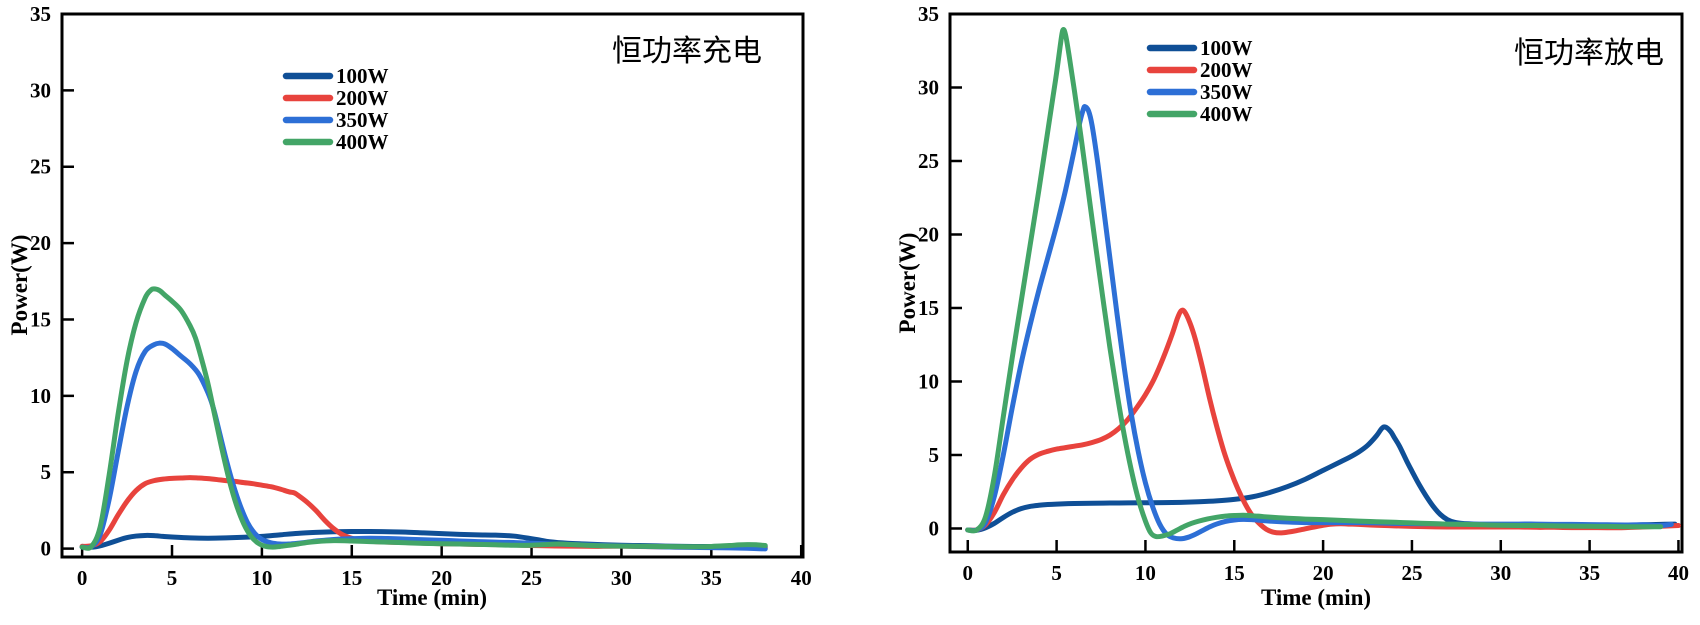  What do you see at coordinates (423, 446) in the screenshot?
I see `curve-350w` at bounding box center [423, 446].